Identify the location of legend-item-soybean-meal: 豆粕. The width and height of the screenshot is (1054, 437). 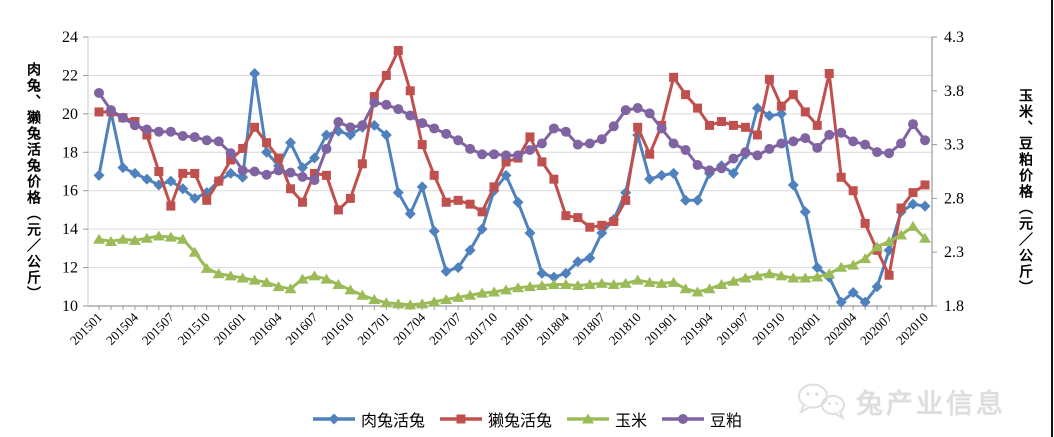
(701, 419).